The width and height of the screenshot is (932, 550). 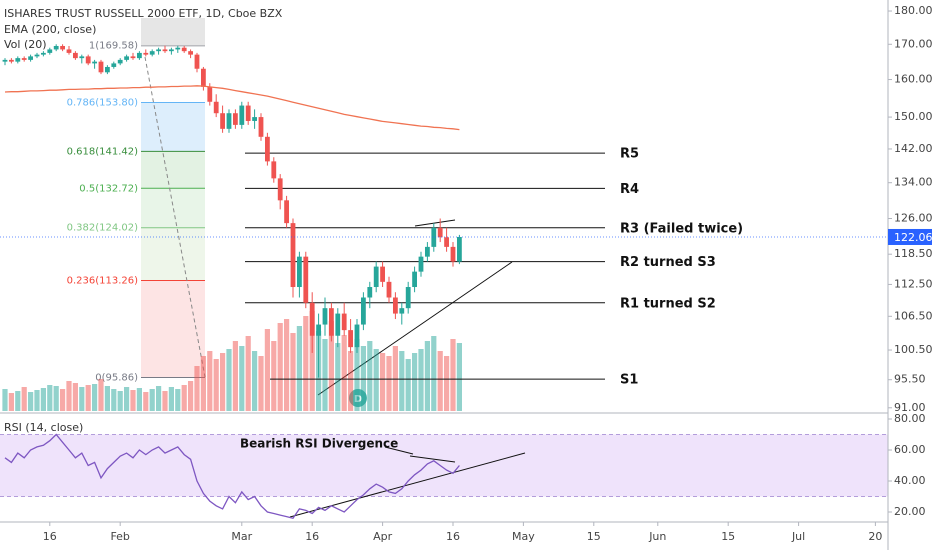 What do you see at coordinates (913, 315) in the screenshot?
I see `y-tick-label: 106.50` at bounding box center [913, 315].